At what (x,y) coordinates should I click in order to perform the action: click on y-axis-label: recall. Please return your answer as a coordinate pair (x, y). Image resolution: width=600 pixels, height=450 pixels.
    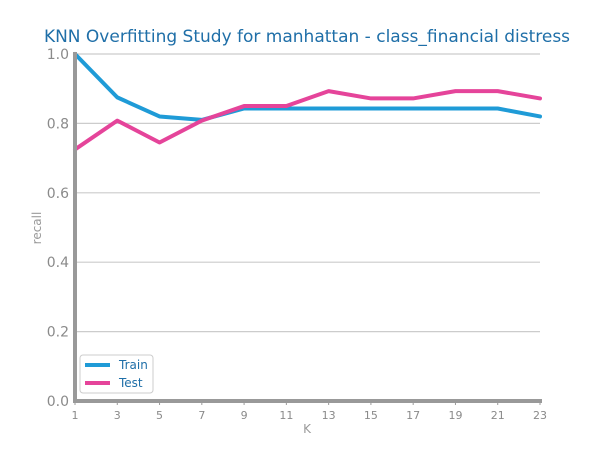
    Looking at the image, I should click on (37, 228).